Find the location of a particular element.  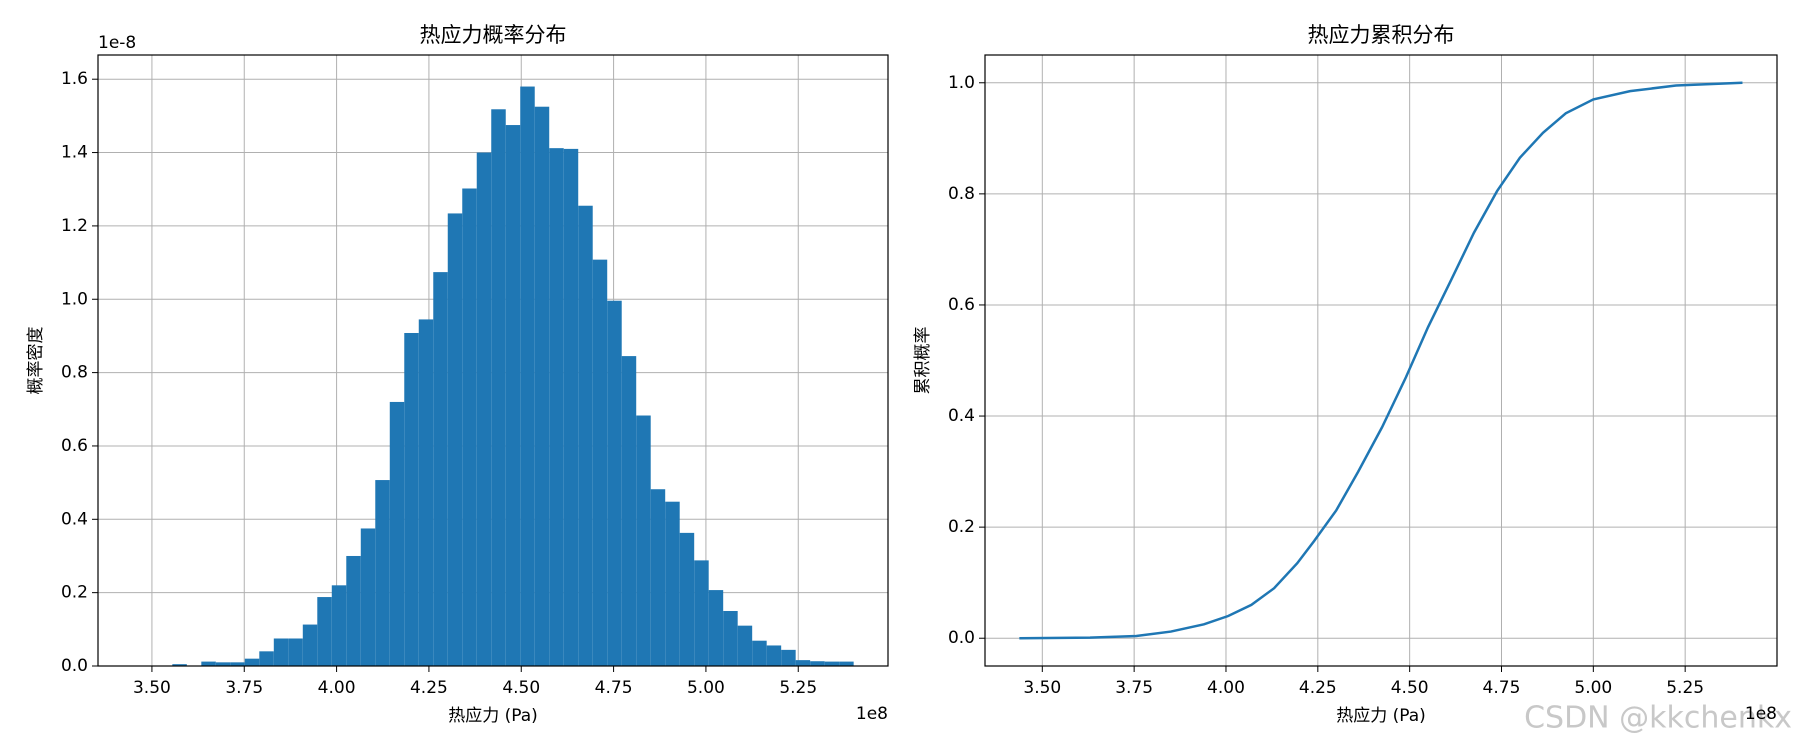

y-offset-label: 1e-8 is located at coordinates (117, 43).